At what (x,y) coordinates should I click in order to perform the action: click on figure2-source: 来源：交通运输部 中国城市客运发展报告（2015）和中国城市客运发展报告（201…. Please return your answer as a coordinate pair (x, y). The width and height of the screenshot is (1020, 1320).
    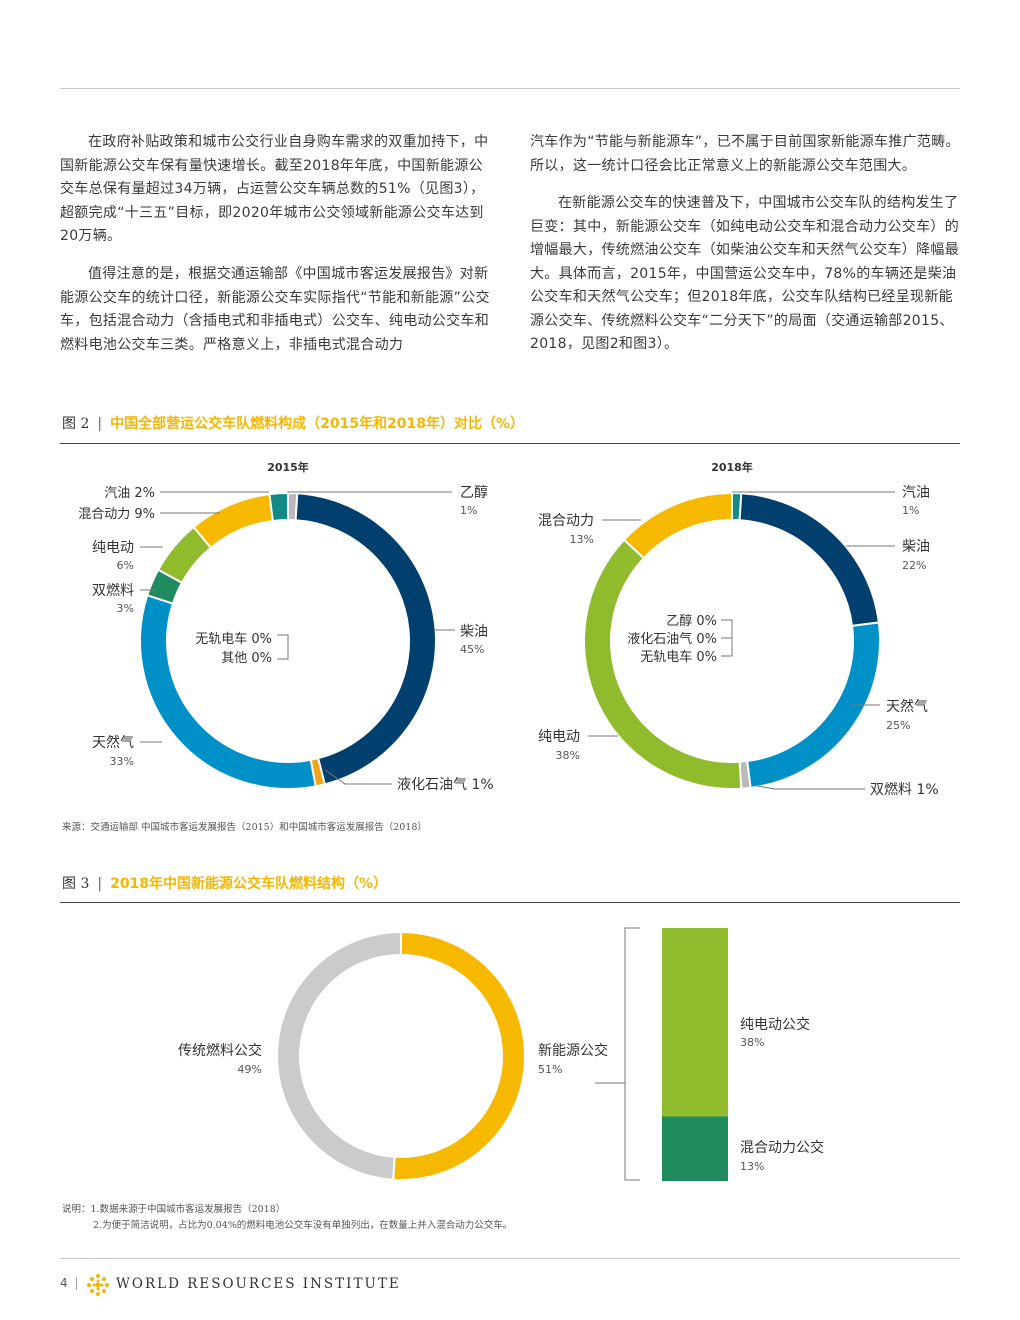
    Looking at the image, I should click on (244, 827).